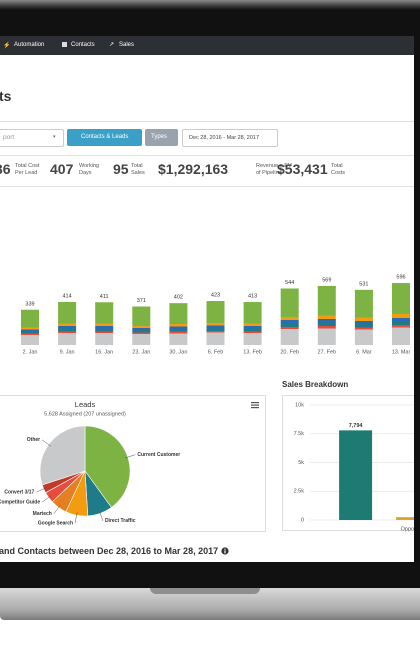 The image size is (420, 660). Describe the element at coordinates (252, 297) in the screenshot. I see `data-label: 413` at that location.